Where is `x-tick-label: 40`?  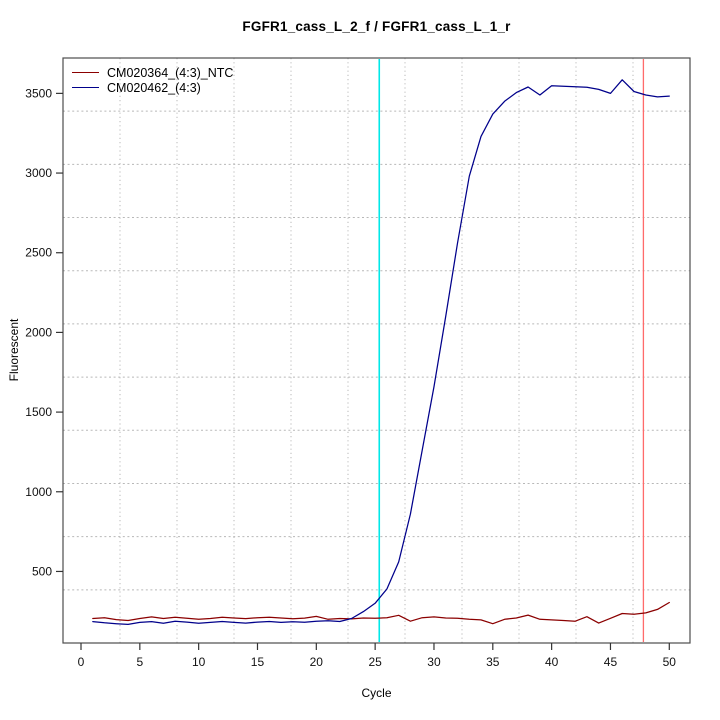
x-tick-label: 40 is located at coordinates (552, 662).